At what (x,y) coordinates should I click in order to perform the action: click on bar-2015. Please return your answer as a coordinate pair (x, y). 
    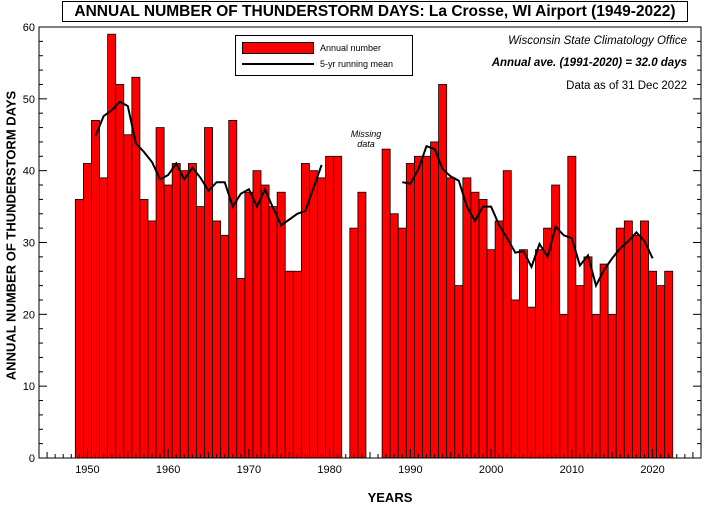
    Looking at the image, I should click on (612, 386).